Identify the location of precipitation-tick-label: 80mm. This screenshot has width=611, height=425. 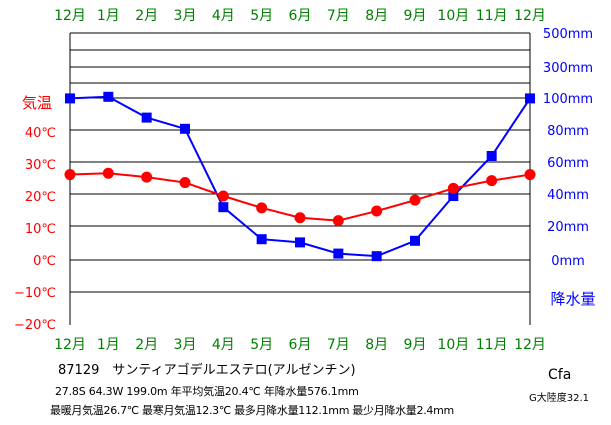
(568, 131).